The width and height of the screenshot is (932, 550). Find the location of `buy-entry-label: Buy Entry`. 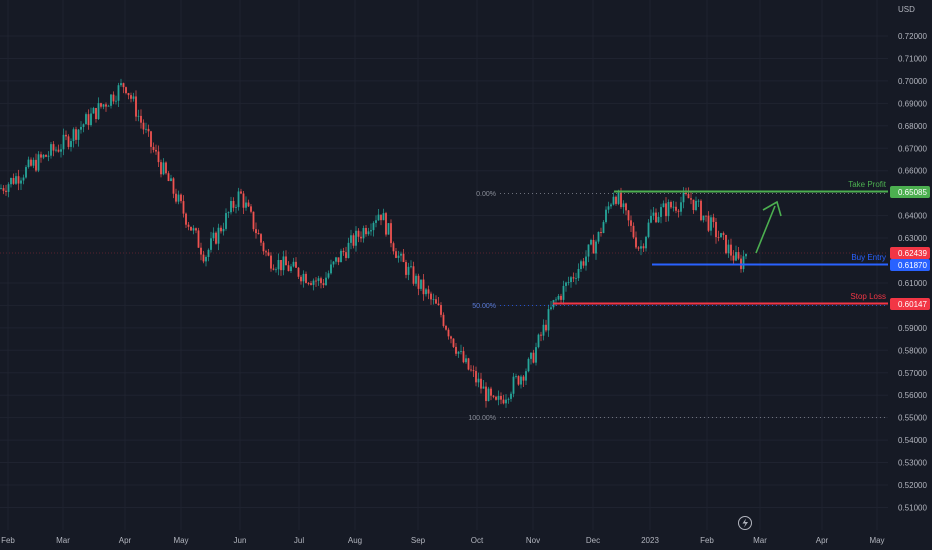

buy-entry-label: Buy Entry is located at coordinates (868, 257).